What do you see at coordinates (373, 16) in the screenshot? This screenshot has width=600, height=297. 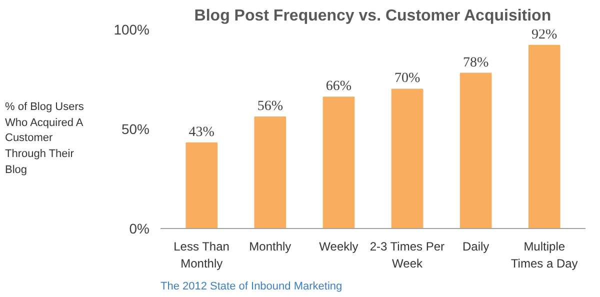 I see `chart-title: Blog Post Frequency vs. Customer Acquisition` at bounding box center [373, 16].